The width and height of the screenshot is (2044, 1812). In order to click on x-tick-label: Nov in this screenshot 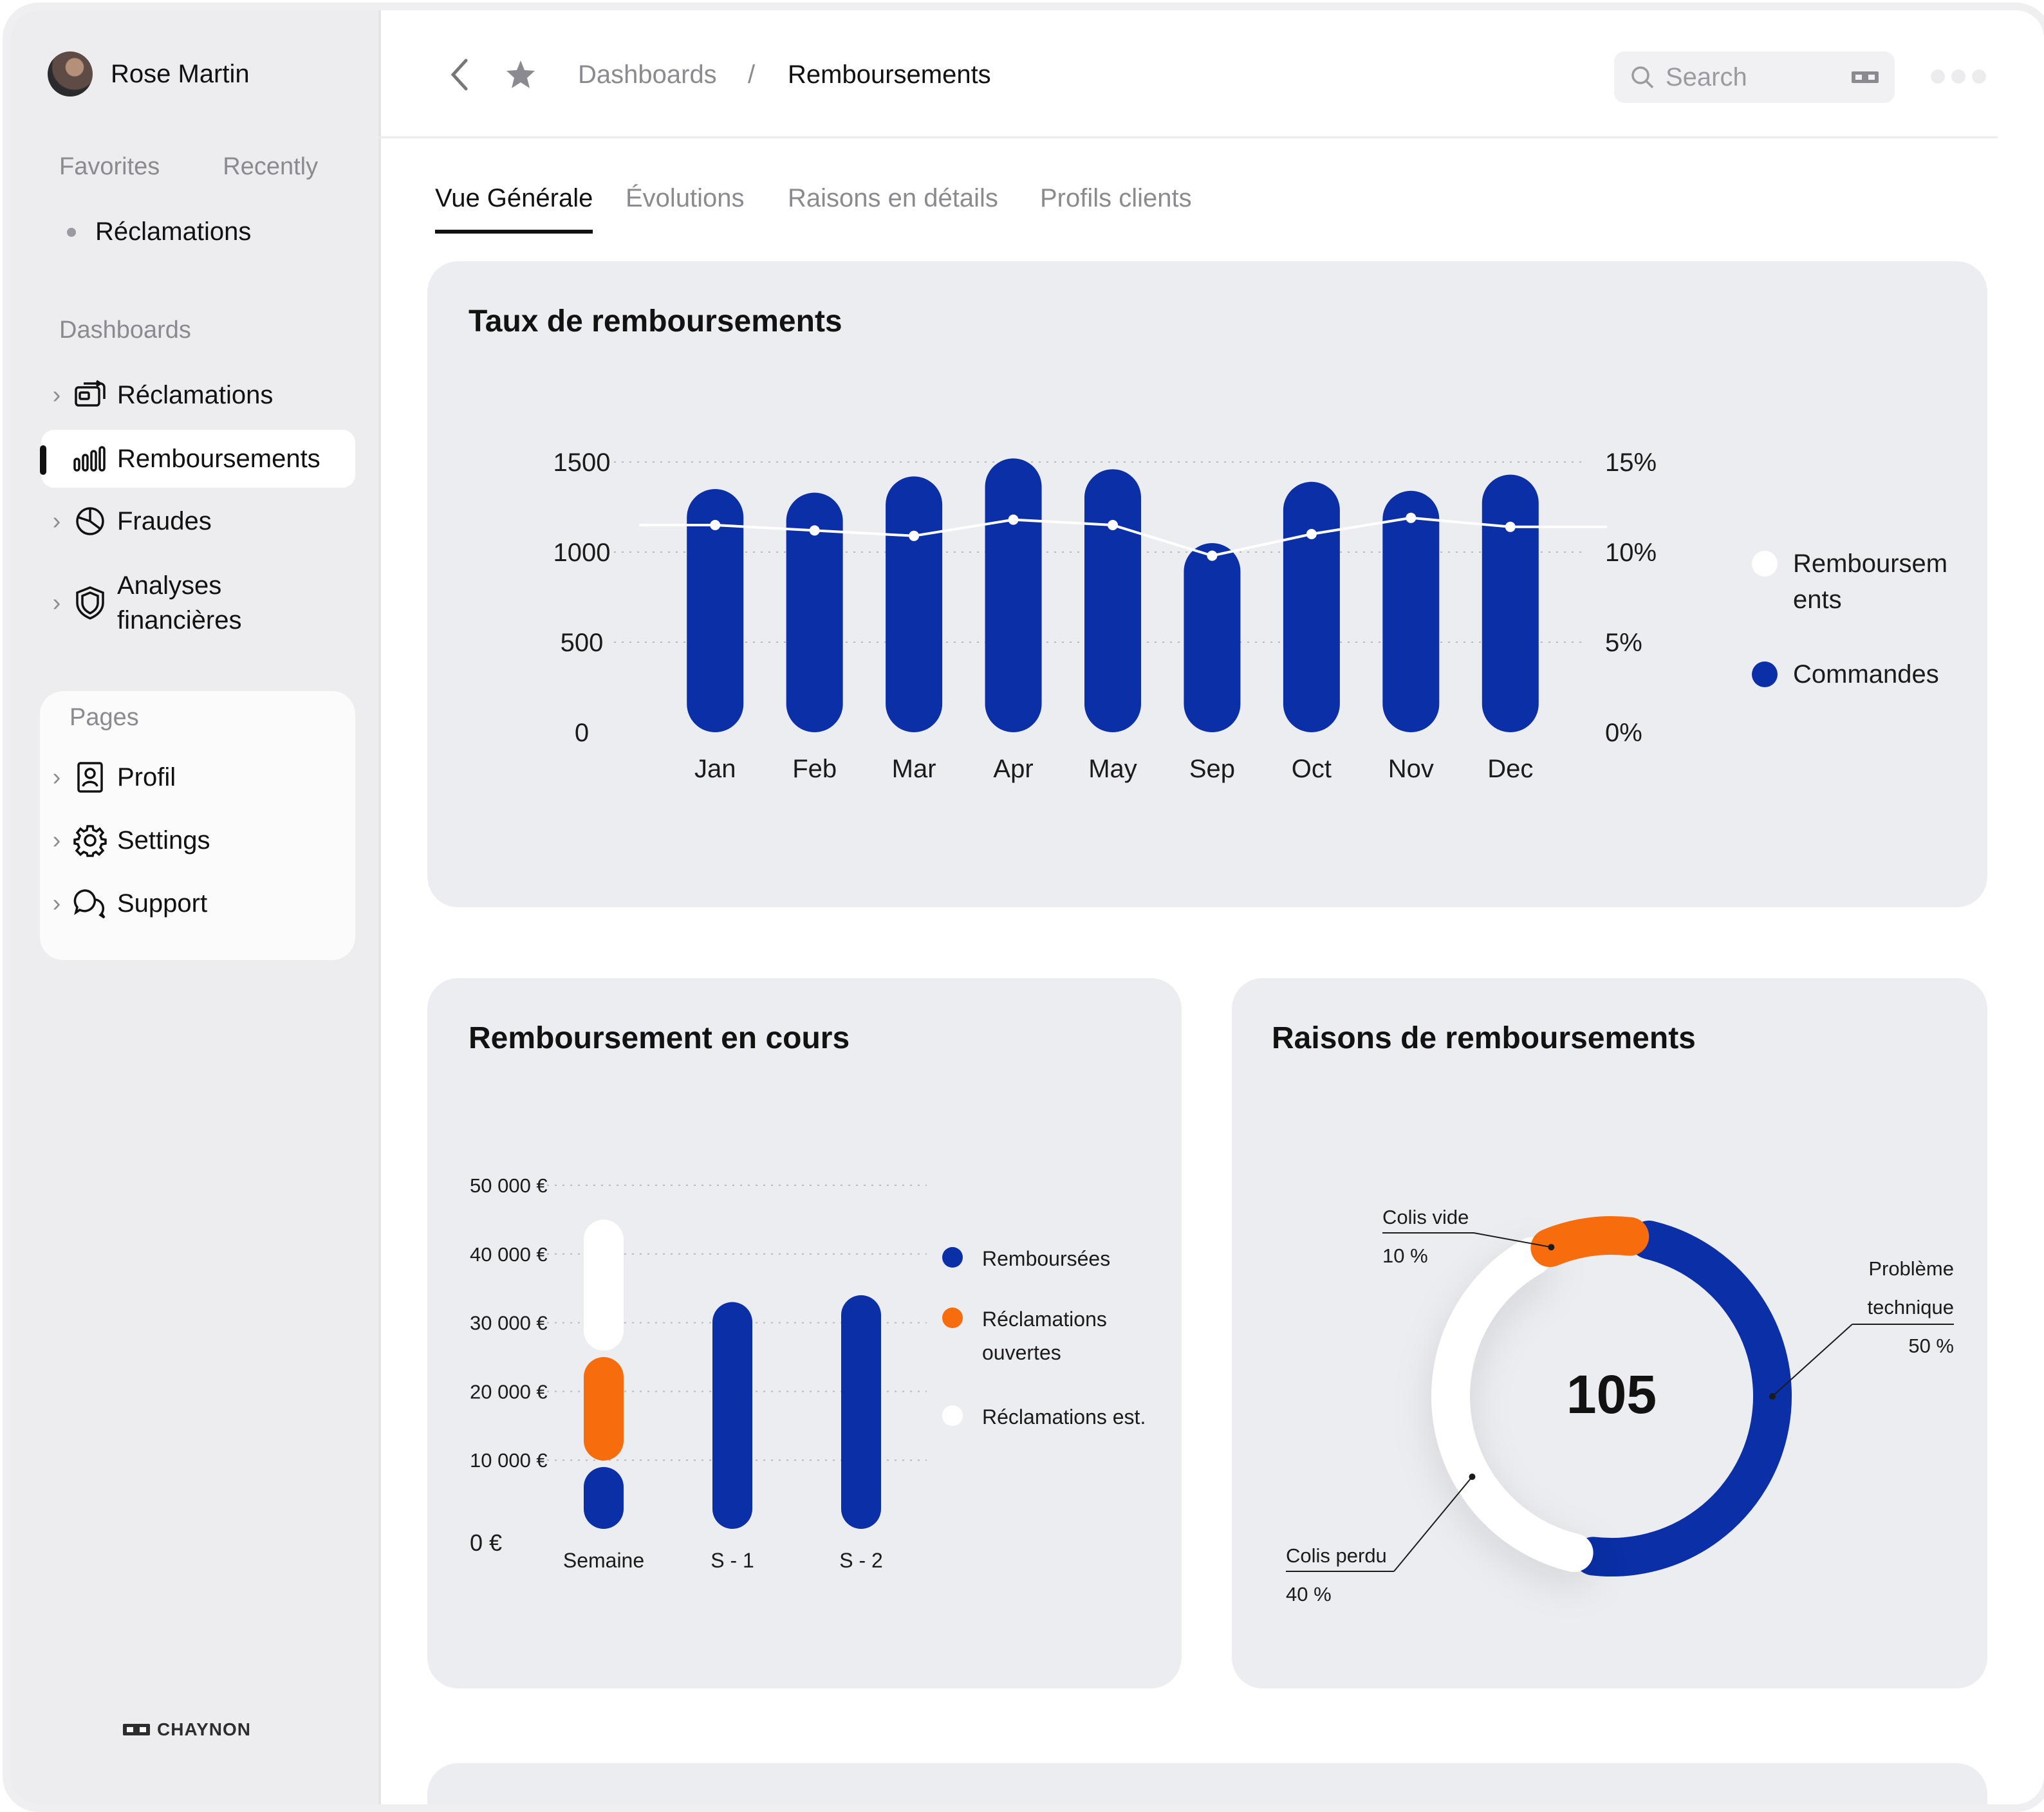, I will do `click(1411, 769)`.